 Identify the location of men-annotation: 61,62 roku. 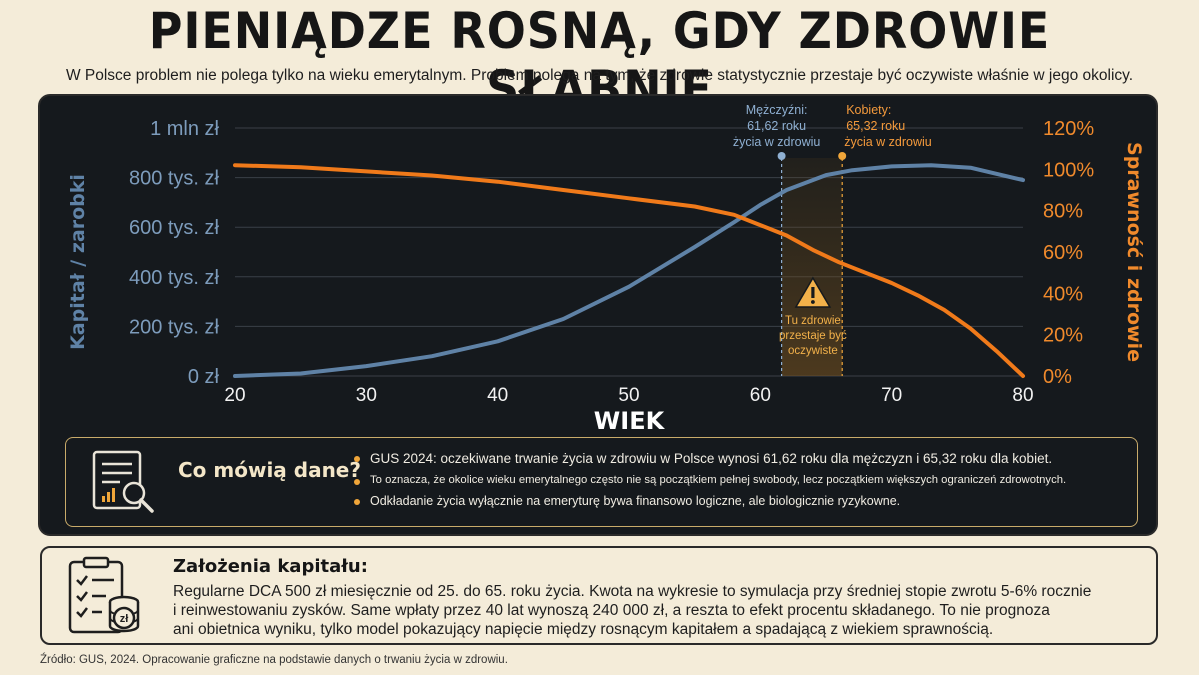
(776, 126).